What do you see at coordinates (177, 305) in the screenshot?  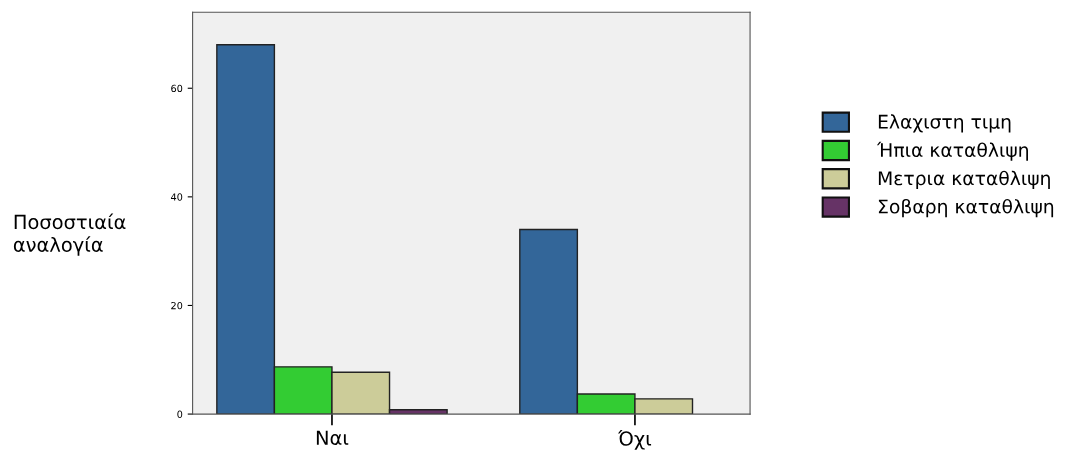 I see `y-tick-label: 20` at bounding box center [177, 305].